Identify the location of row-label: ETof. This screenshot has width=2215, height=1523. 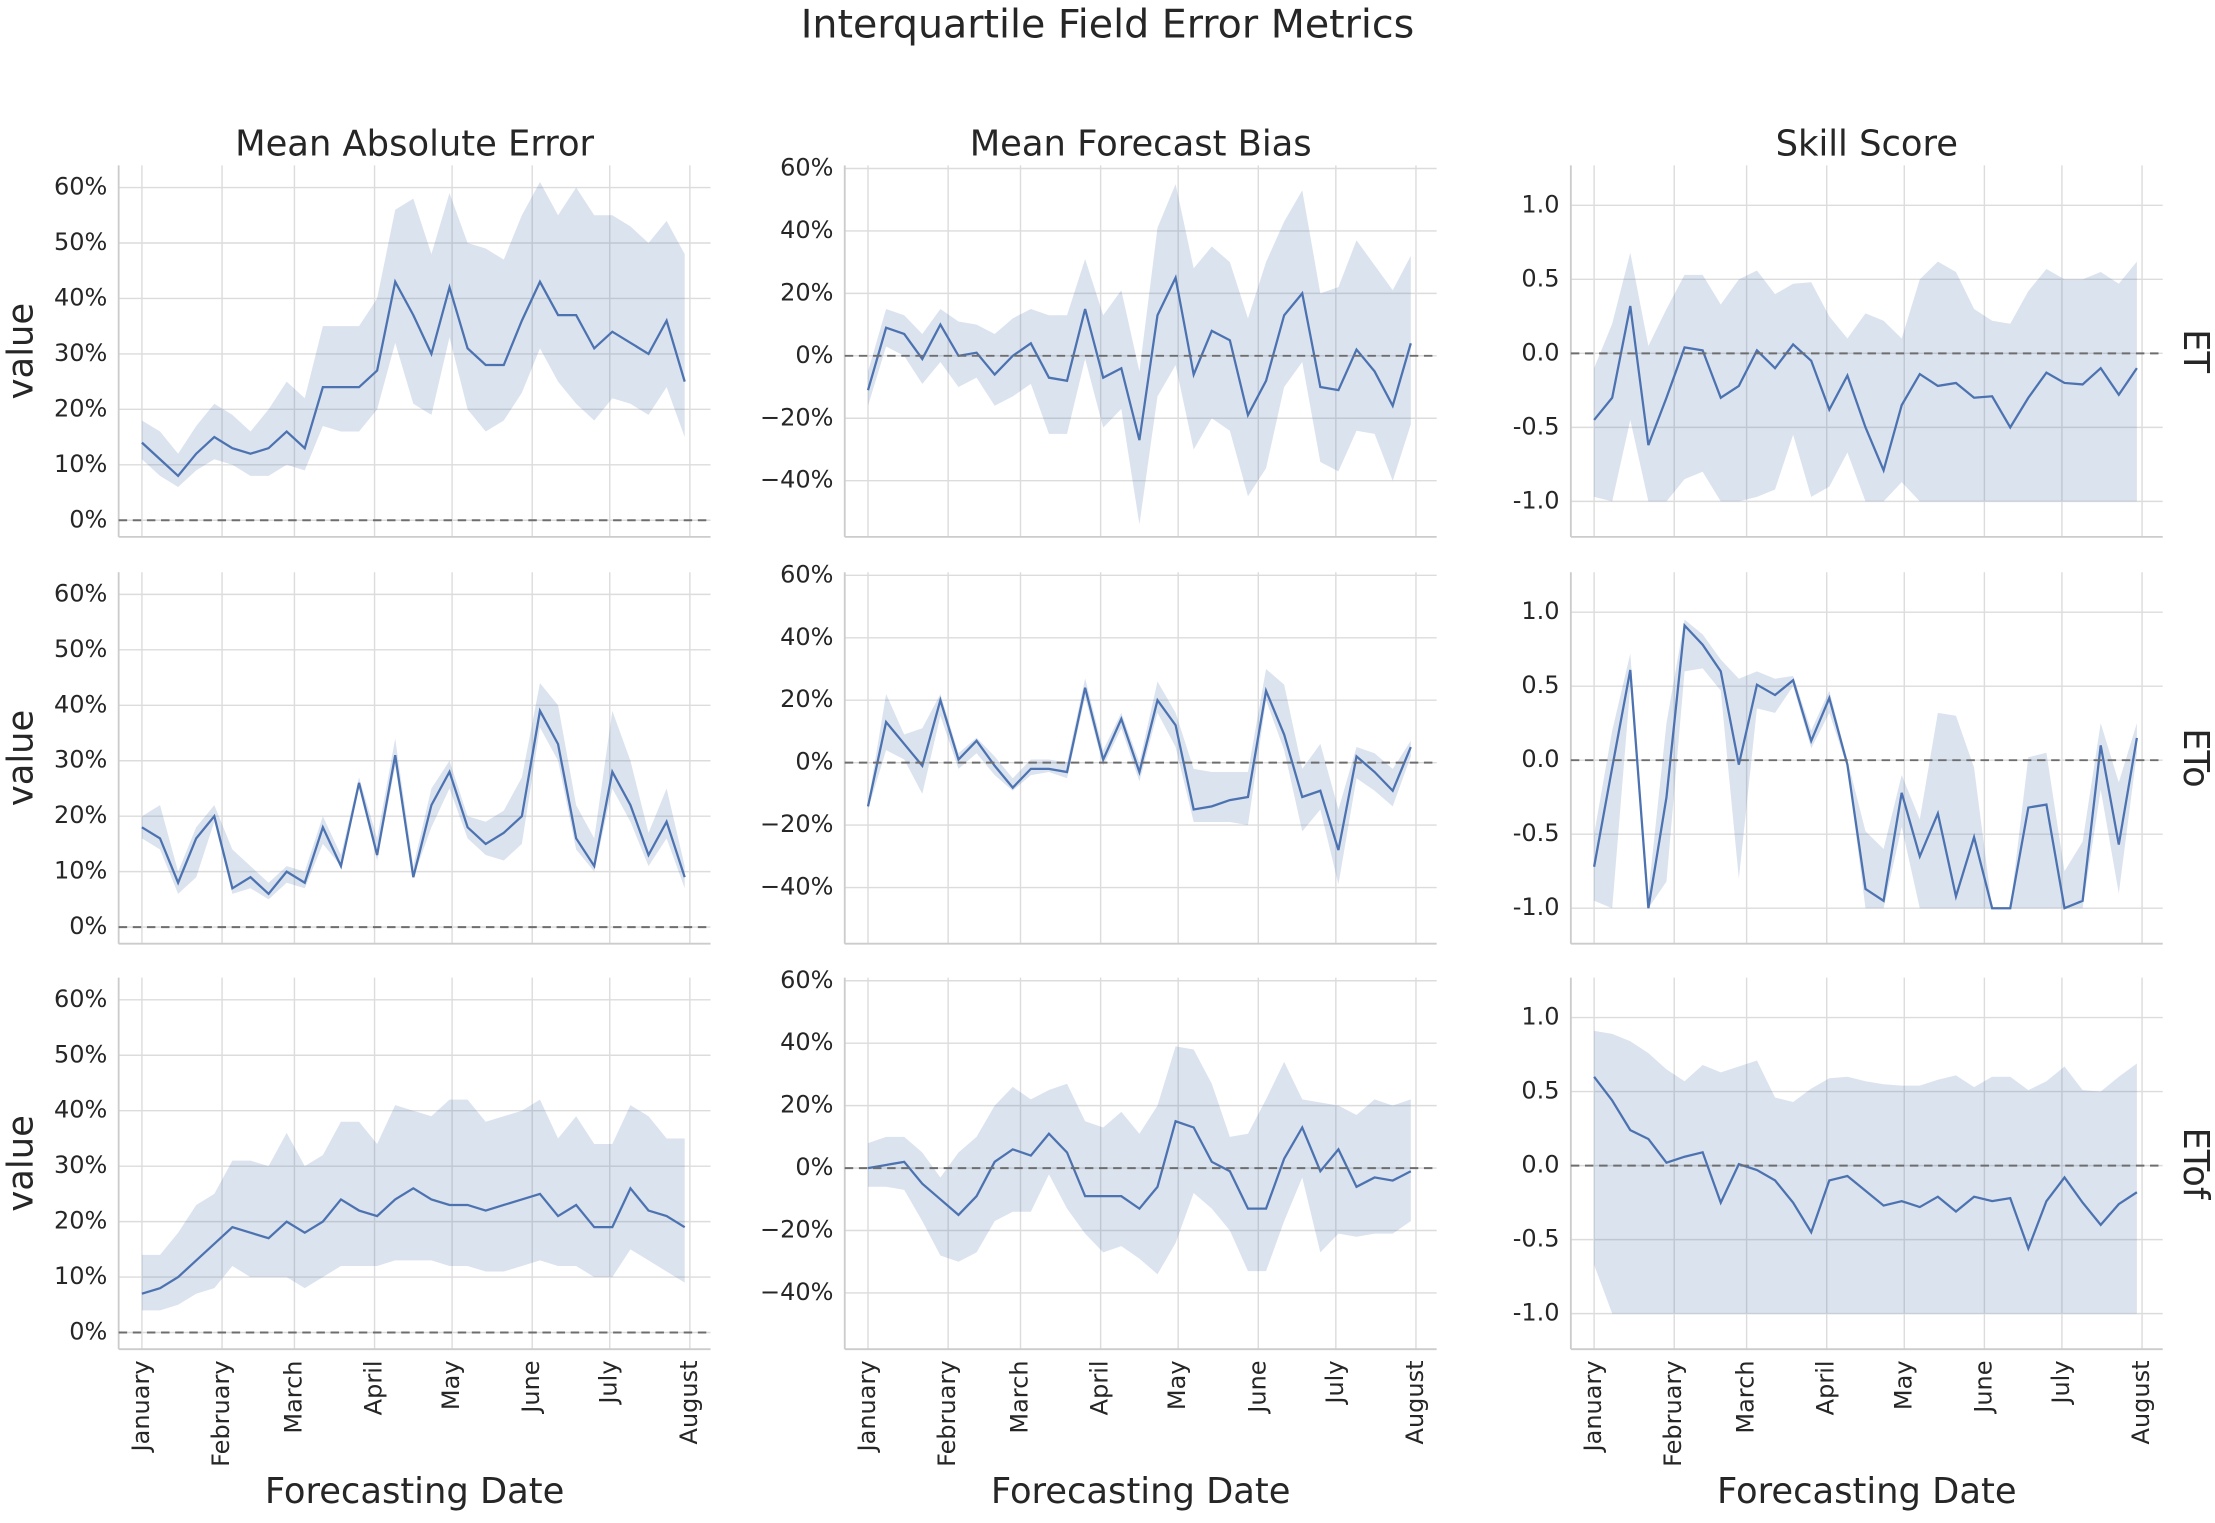
(2195, 1163).